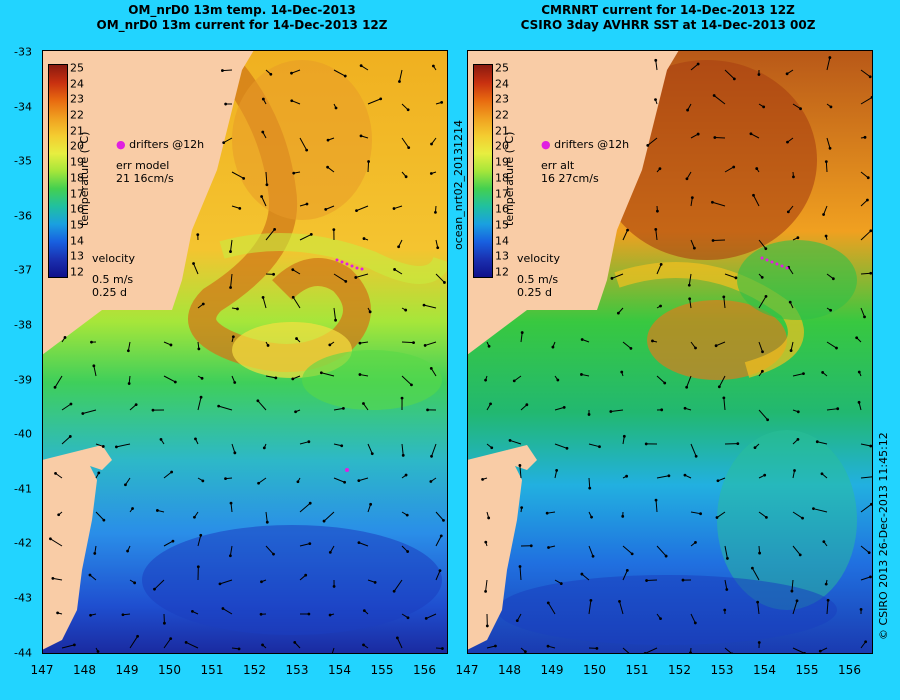 Image resolution: width=900 pixels, height=700 pixels. Describe the element at coordinates (23, 107) in the screenshot. I see `y-tick-label: -34` at that location.